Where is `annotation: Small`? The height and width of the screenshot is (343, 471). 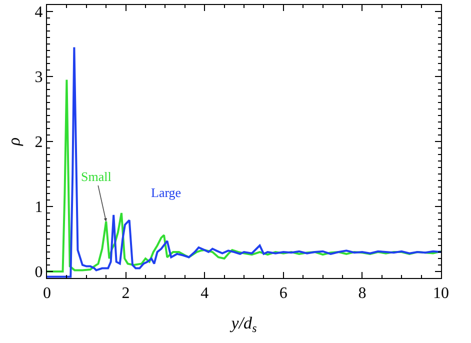
annotation: Small is located at coordinates (96, 176).